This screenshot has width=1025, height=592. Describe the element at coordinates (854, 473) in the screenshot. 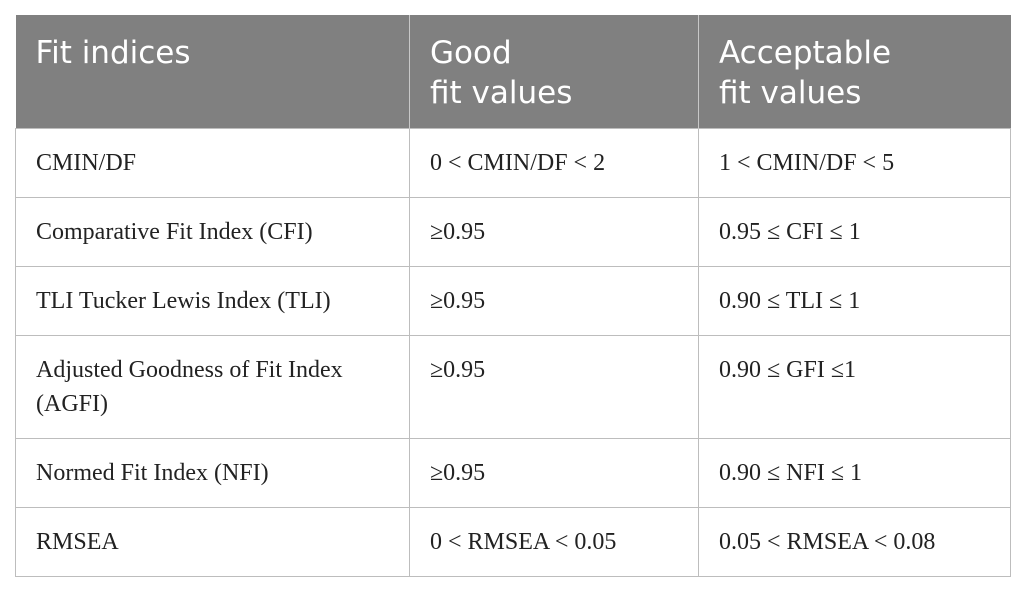

I see `table-cell: 0.90 ≤ NFI ≤ 1` at that location.